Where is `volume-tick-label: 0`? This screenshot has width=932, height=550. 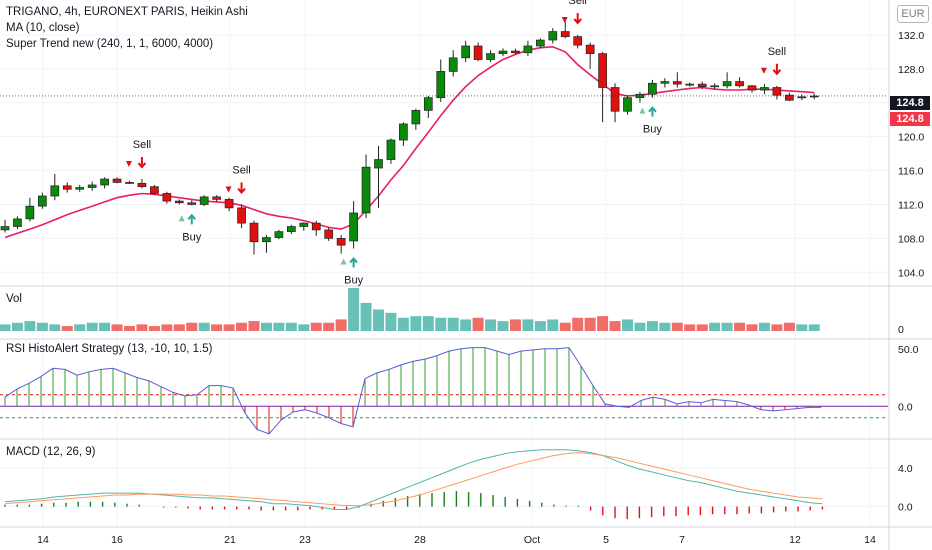
volume-tick-label: 0 is located at coordinates (901, 330).